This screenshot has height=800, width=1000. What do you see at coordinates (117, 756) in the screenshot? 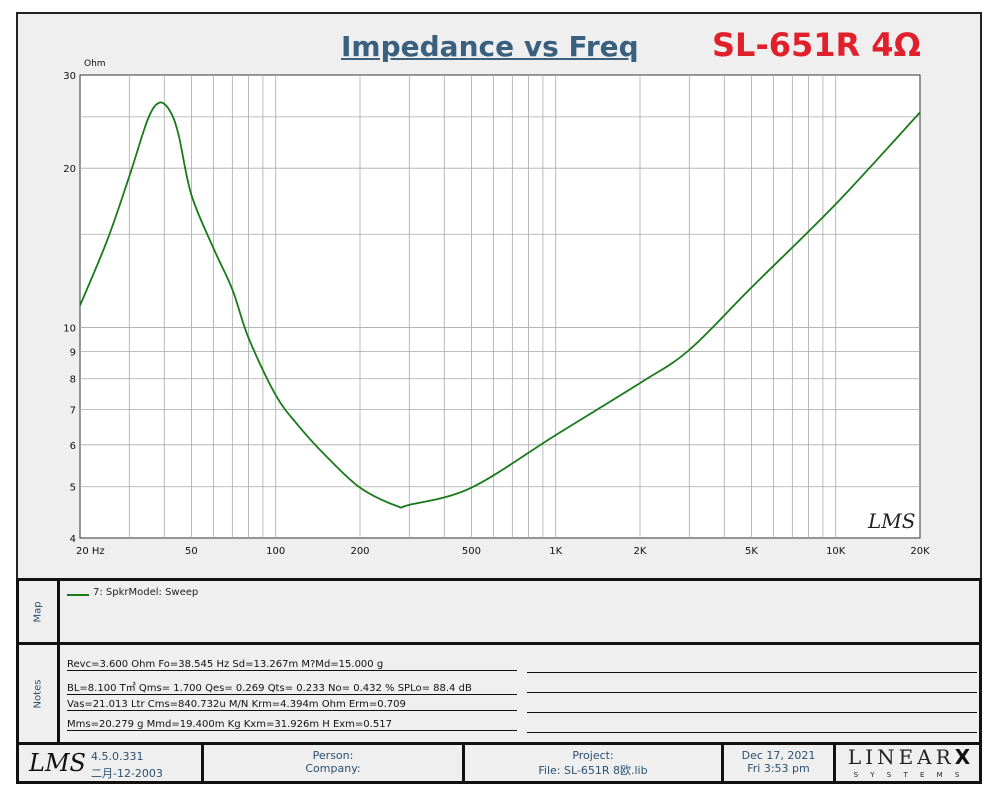
I see `version: 4.5.0.331` at bounding box center [117, 756].